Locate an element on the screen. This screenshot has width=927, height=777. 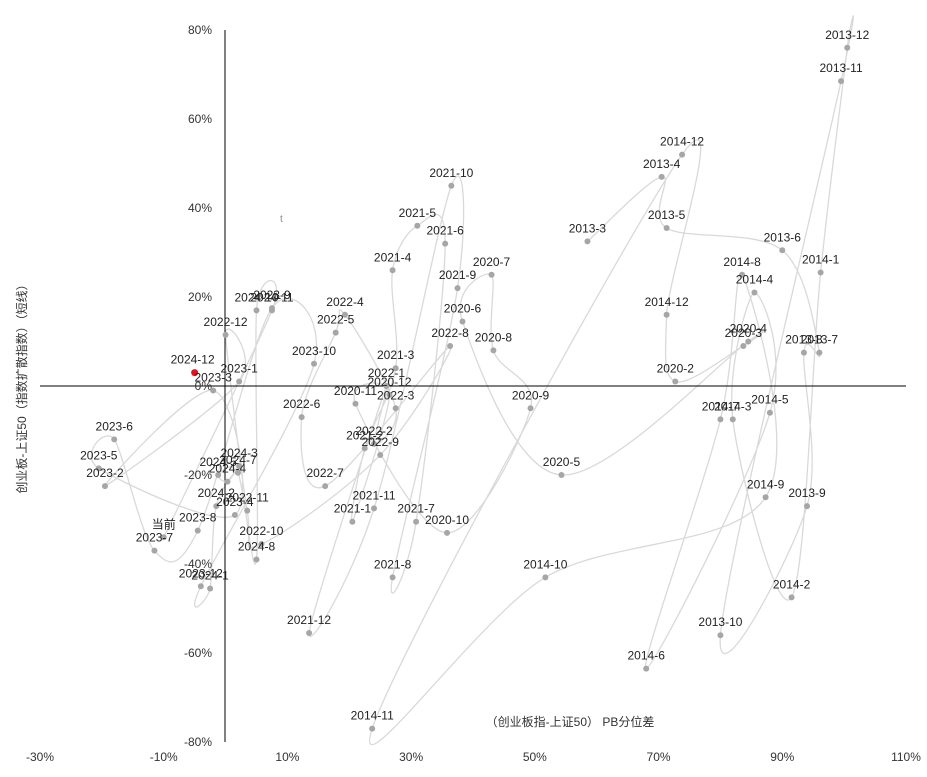
x-tick-label: -30% is located at coordinates (40, 757).